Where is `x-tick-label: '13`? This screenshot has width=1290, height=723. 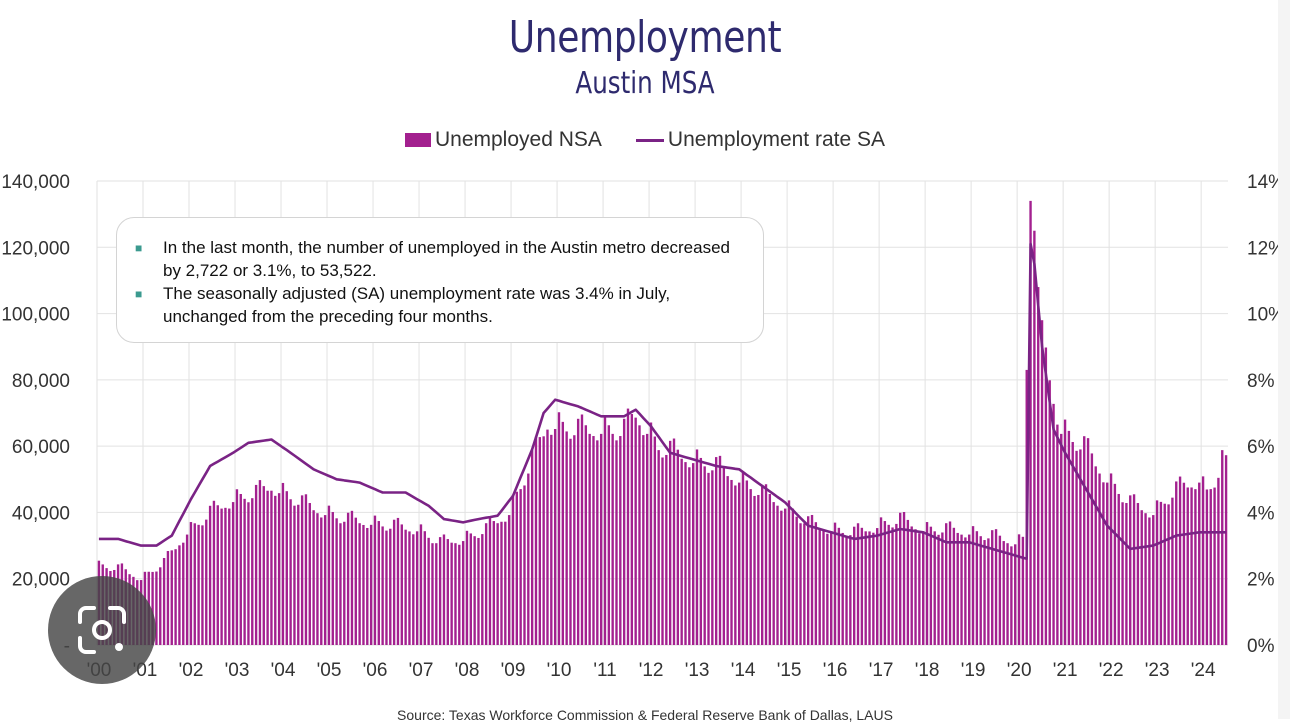
x-tick-label: '13 is located at coordinates (697, 670).